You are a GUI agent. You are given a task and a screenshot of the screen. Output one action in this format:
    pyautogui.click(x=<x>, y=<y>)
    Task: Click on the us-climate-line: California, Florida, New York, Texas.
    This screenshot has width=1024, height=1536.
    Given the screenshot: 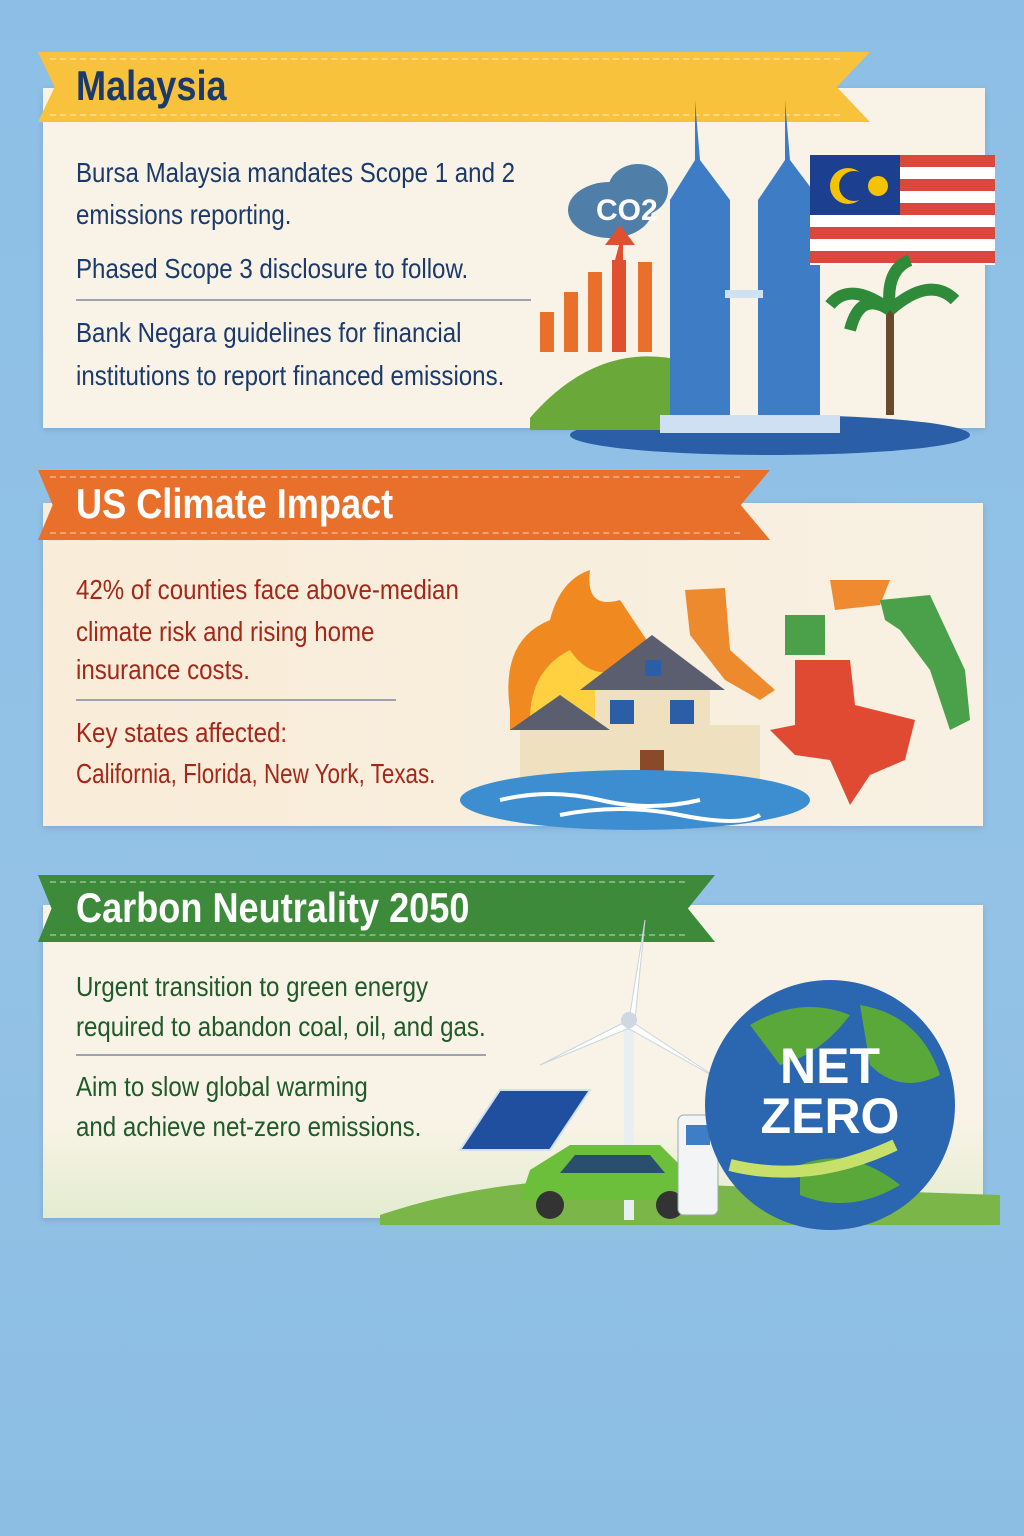 What is the action you would take?
    pyautogui.click(x=256, y=773)
    